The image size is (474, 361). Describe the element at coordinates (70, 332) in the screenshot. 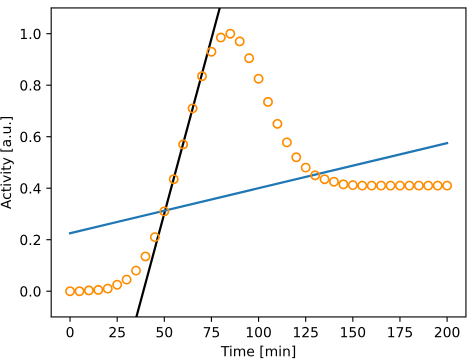

I see `x-tick-label: 0` at that location.